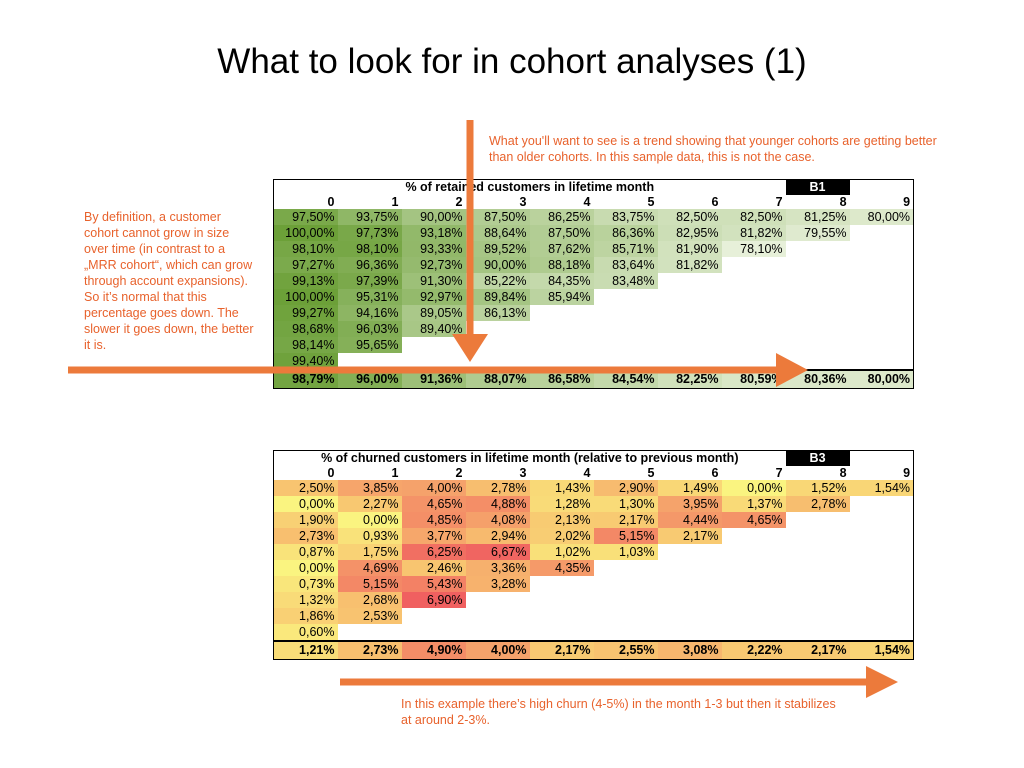  Describe the element at coordinates (907, 202) in the screenshot. I see `column-header: 9` at that location.